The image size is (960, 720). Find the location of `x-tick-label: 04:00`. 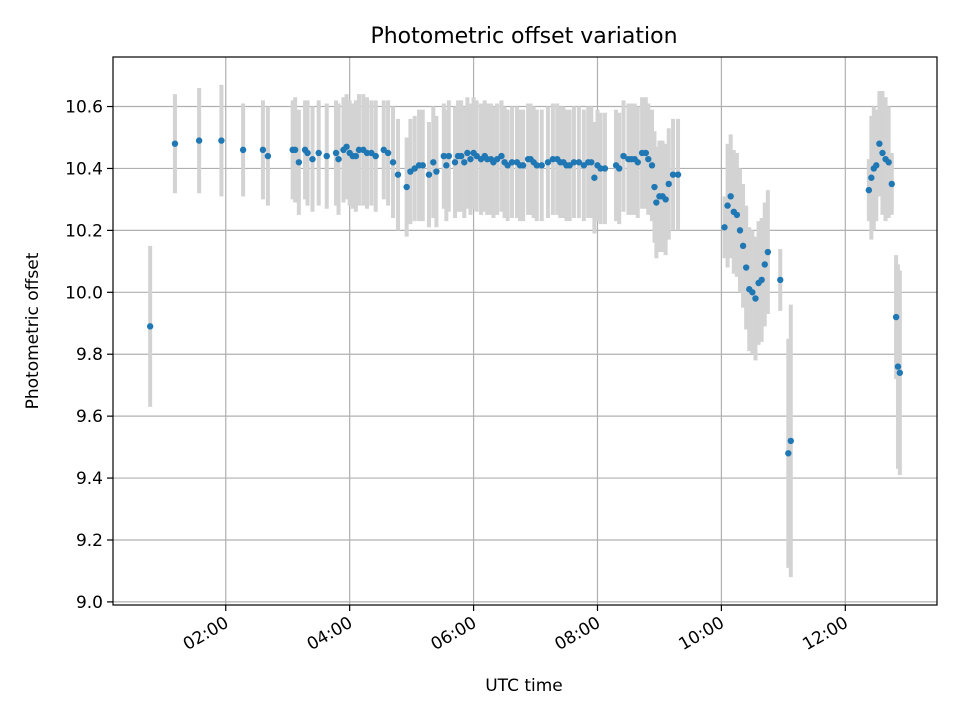

x-tick-label: 04:00 is located at coordinates (330, 634).